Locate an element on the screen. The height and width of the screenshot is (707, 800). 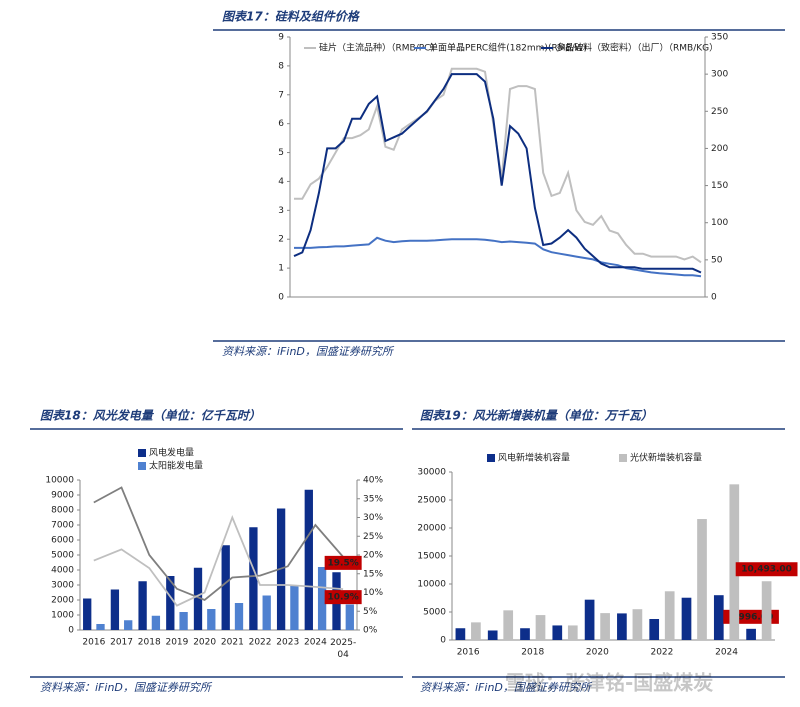
legend-label: 多晶硅料（致密料）（出厂）（RMB/KG） is located at coordinates (637, 48).